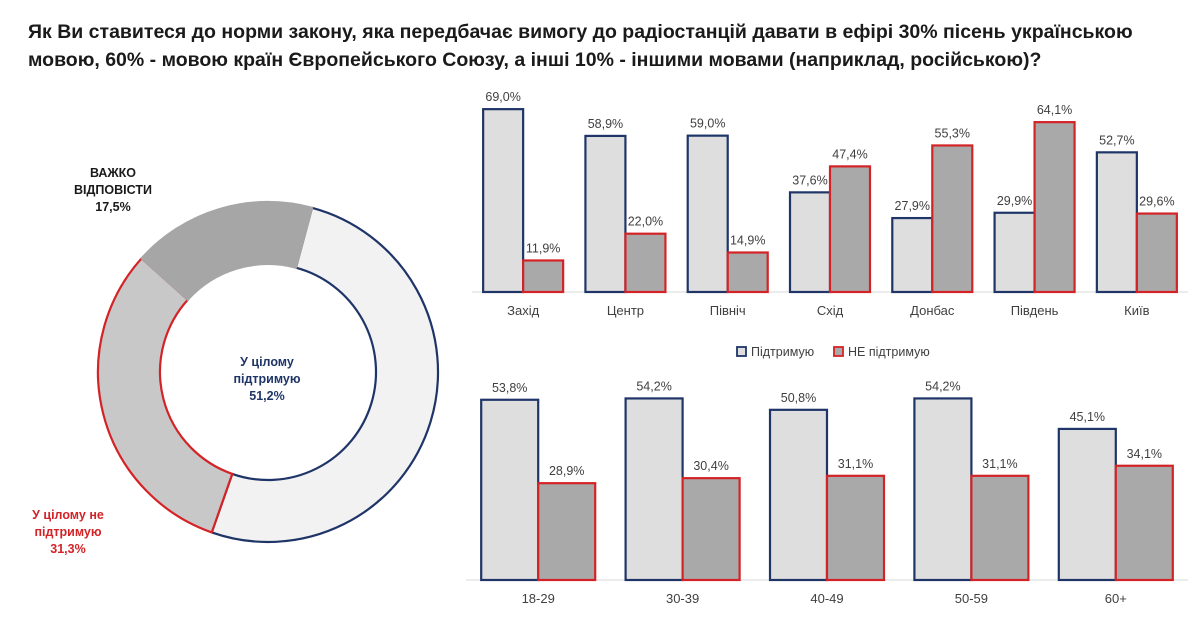 This screenshot has width=1197, height=619. Describe the element at coordinates (971, 598) in the screenshot. I see `category-label: 50-59` at that location.